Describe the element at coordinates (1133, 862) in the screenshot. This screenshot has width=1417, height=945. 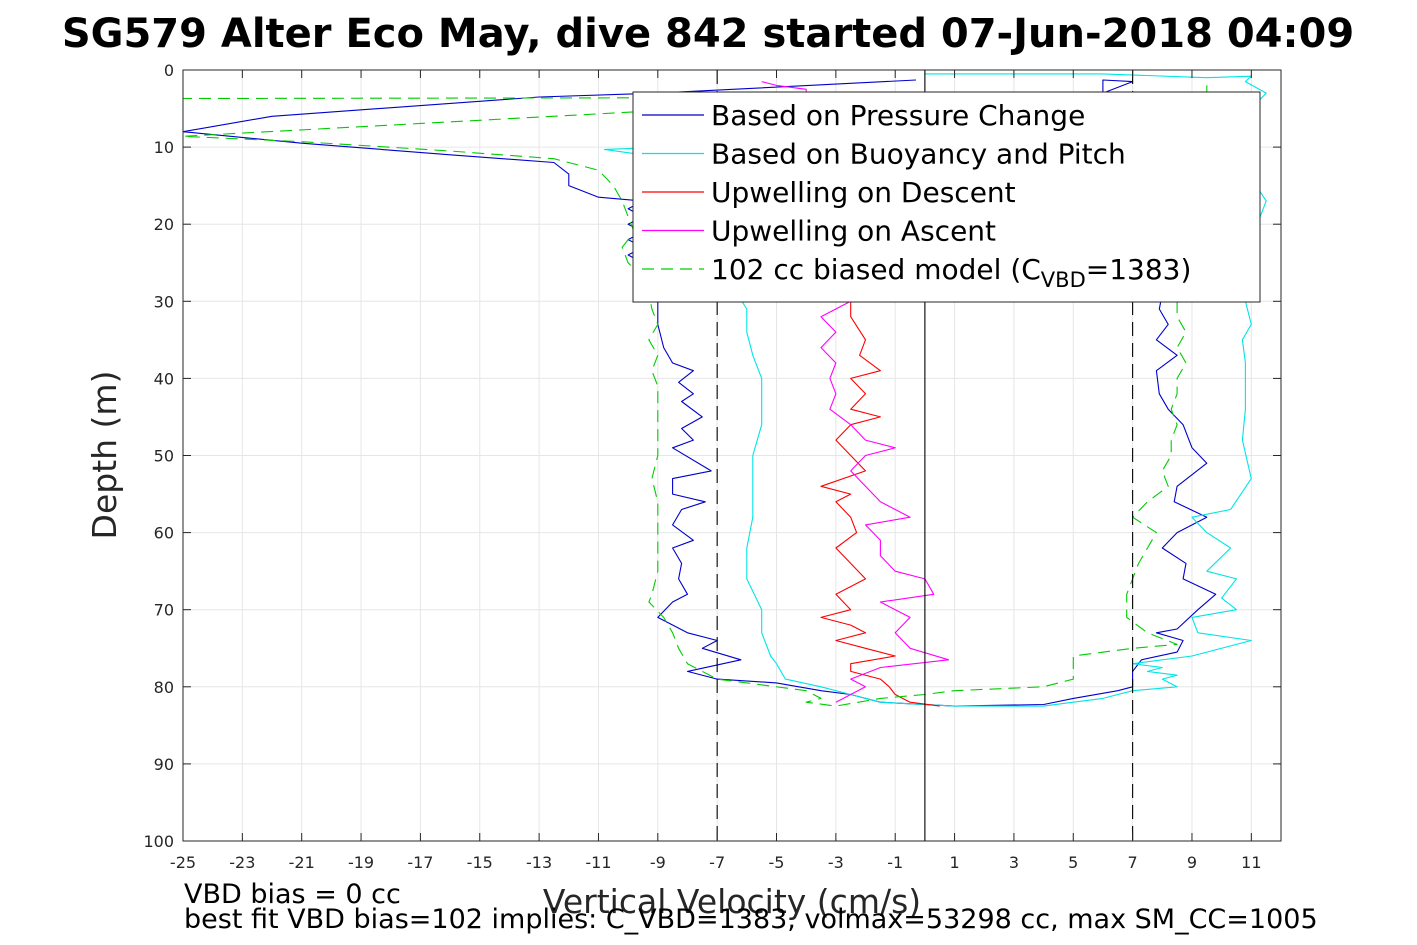
I see `x-tick-label: 7` at that location.